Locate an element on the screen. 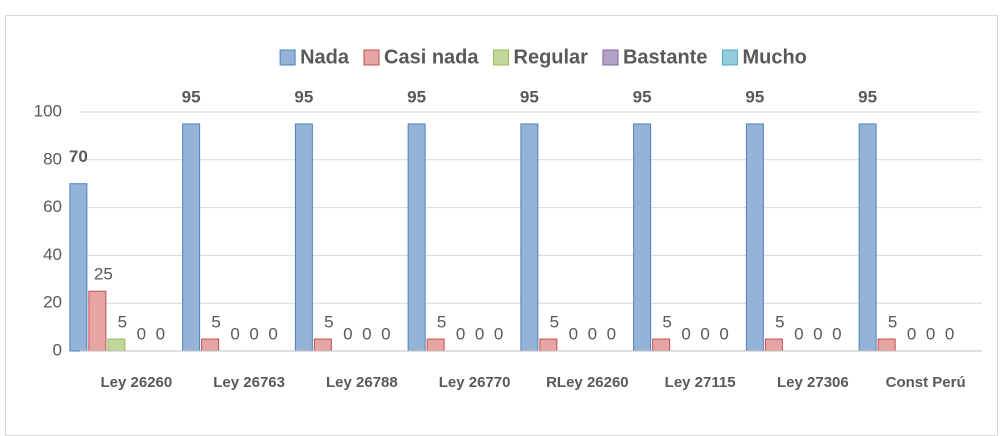 The image size is (1003, 436). x-tick-label: Ley 26770 is located at coordinates (475, 382).